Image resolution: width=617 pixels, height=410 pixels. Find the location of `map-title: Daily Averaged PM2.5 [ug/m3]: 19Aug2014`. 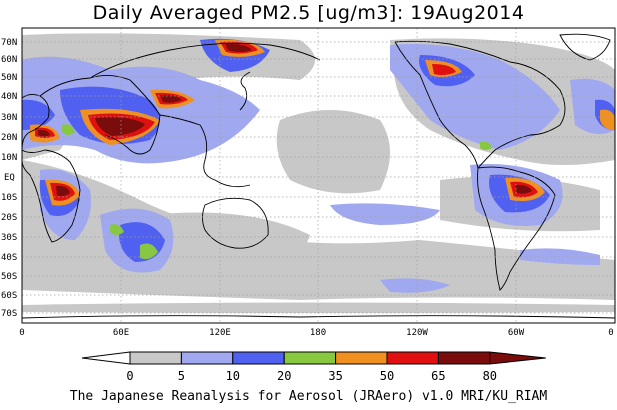

map-title: Daily Averaged PM2.5 [ug/m3]: 19Aug2014 is located at coordinates (308, 13).